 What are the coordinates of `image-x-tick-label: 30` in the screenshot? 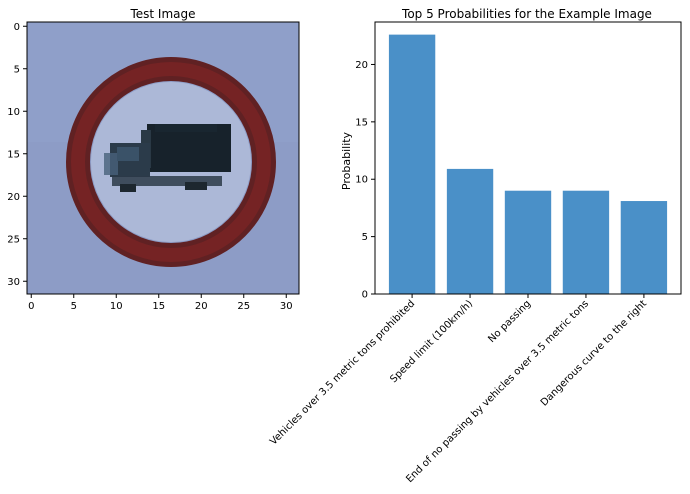 It's located at (286, 306).